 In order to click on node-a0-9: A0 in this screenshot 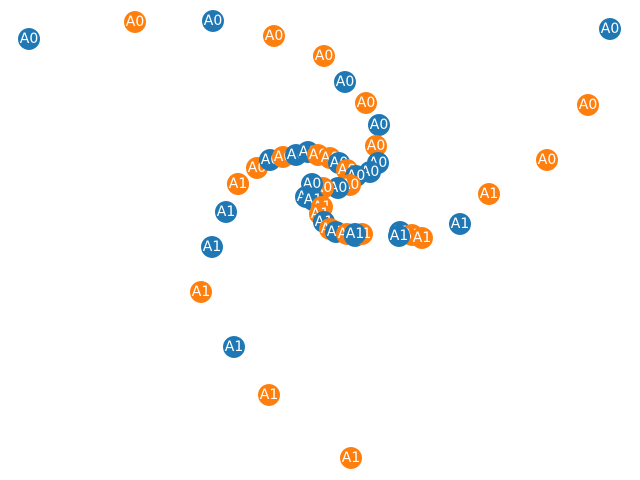, I will do `click(379, 125)`.